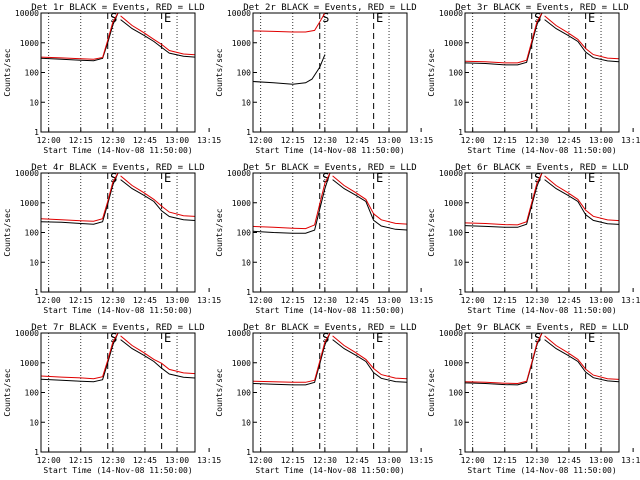  Describe the element at coordinates (431, 232) in the screenshot. I see `y-axis-label: Counts/sec` at that location.